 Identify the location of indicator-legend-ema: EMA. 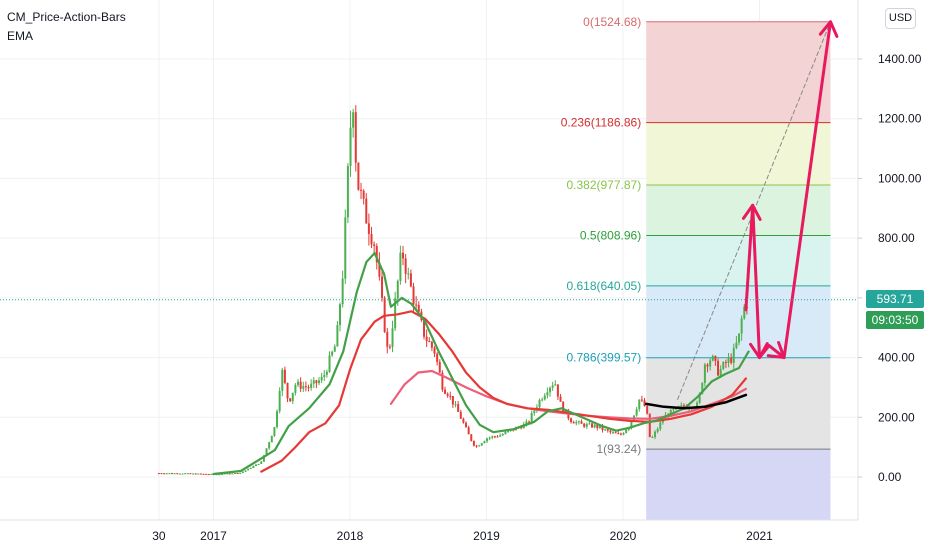
(20, 36).